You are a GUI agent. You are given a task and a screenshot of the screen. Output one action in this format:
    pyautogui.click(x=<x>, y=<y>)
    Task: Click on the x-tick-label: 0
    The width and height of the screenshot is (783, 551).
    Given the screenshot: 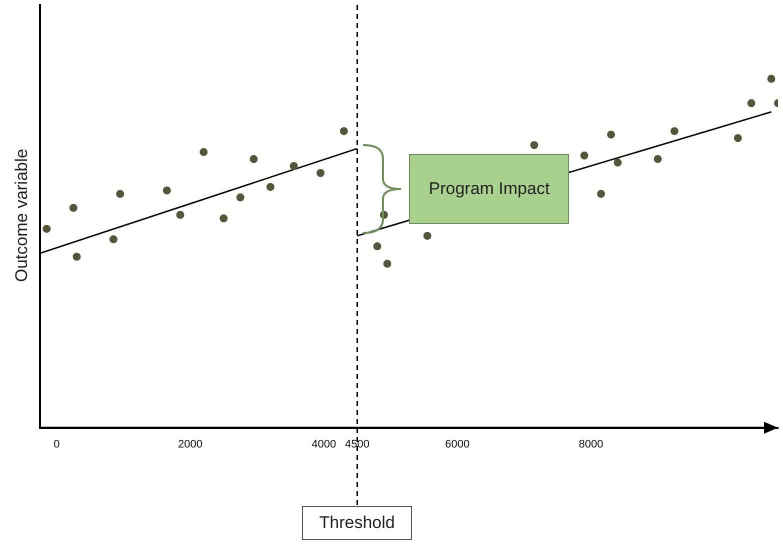 What is the action you would take?
    pyautogui.click(x=57, y=444)
    